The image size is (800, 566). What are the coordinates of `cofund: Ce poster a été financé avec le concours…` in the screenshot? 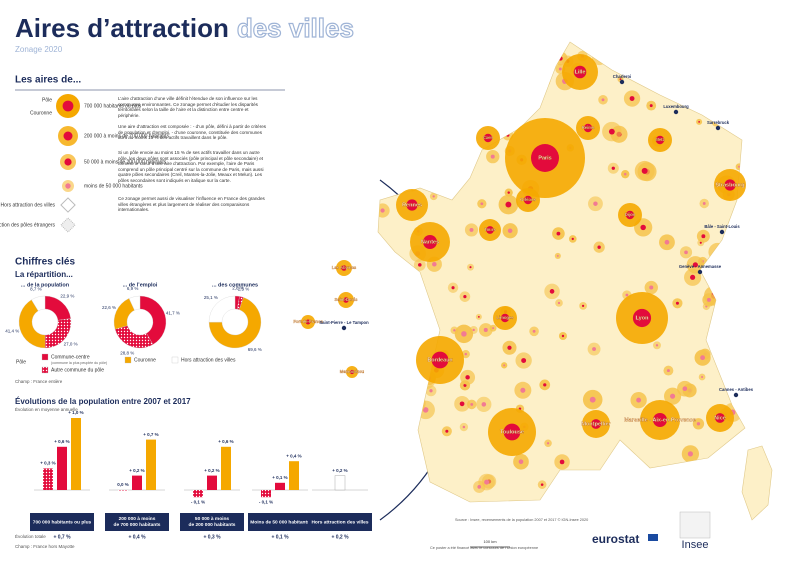 It's located at (484, 548).